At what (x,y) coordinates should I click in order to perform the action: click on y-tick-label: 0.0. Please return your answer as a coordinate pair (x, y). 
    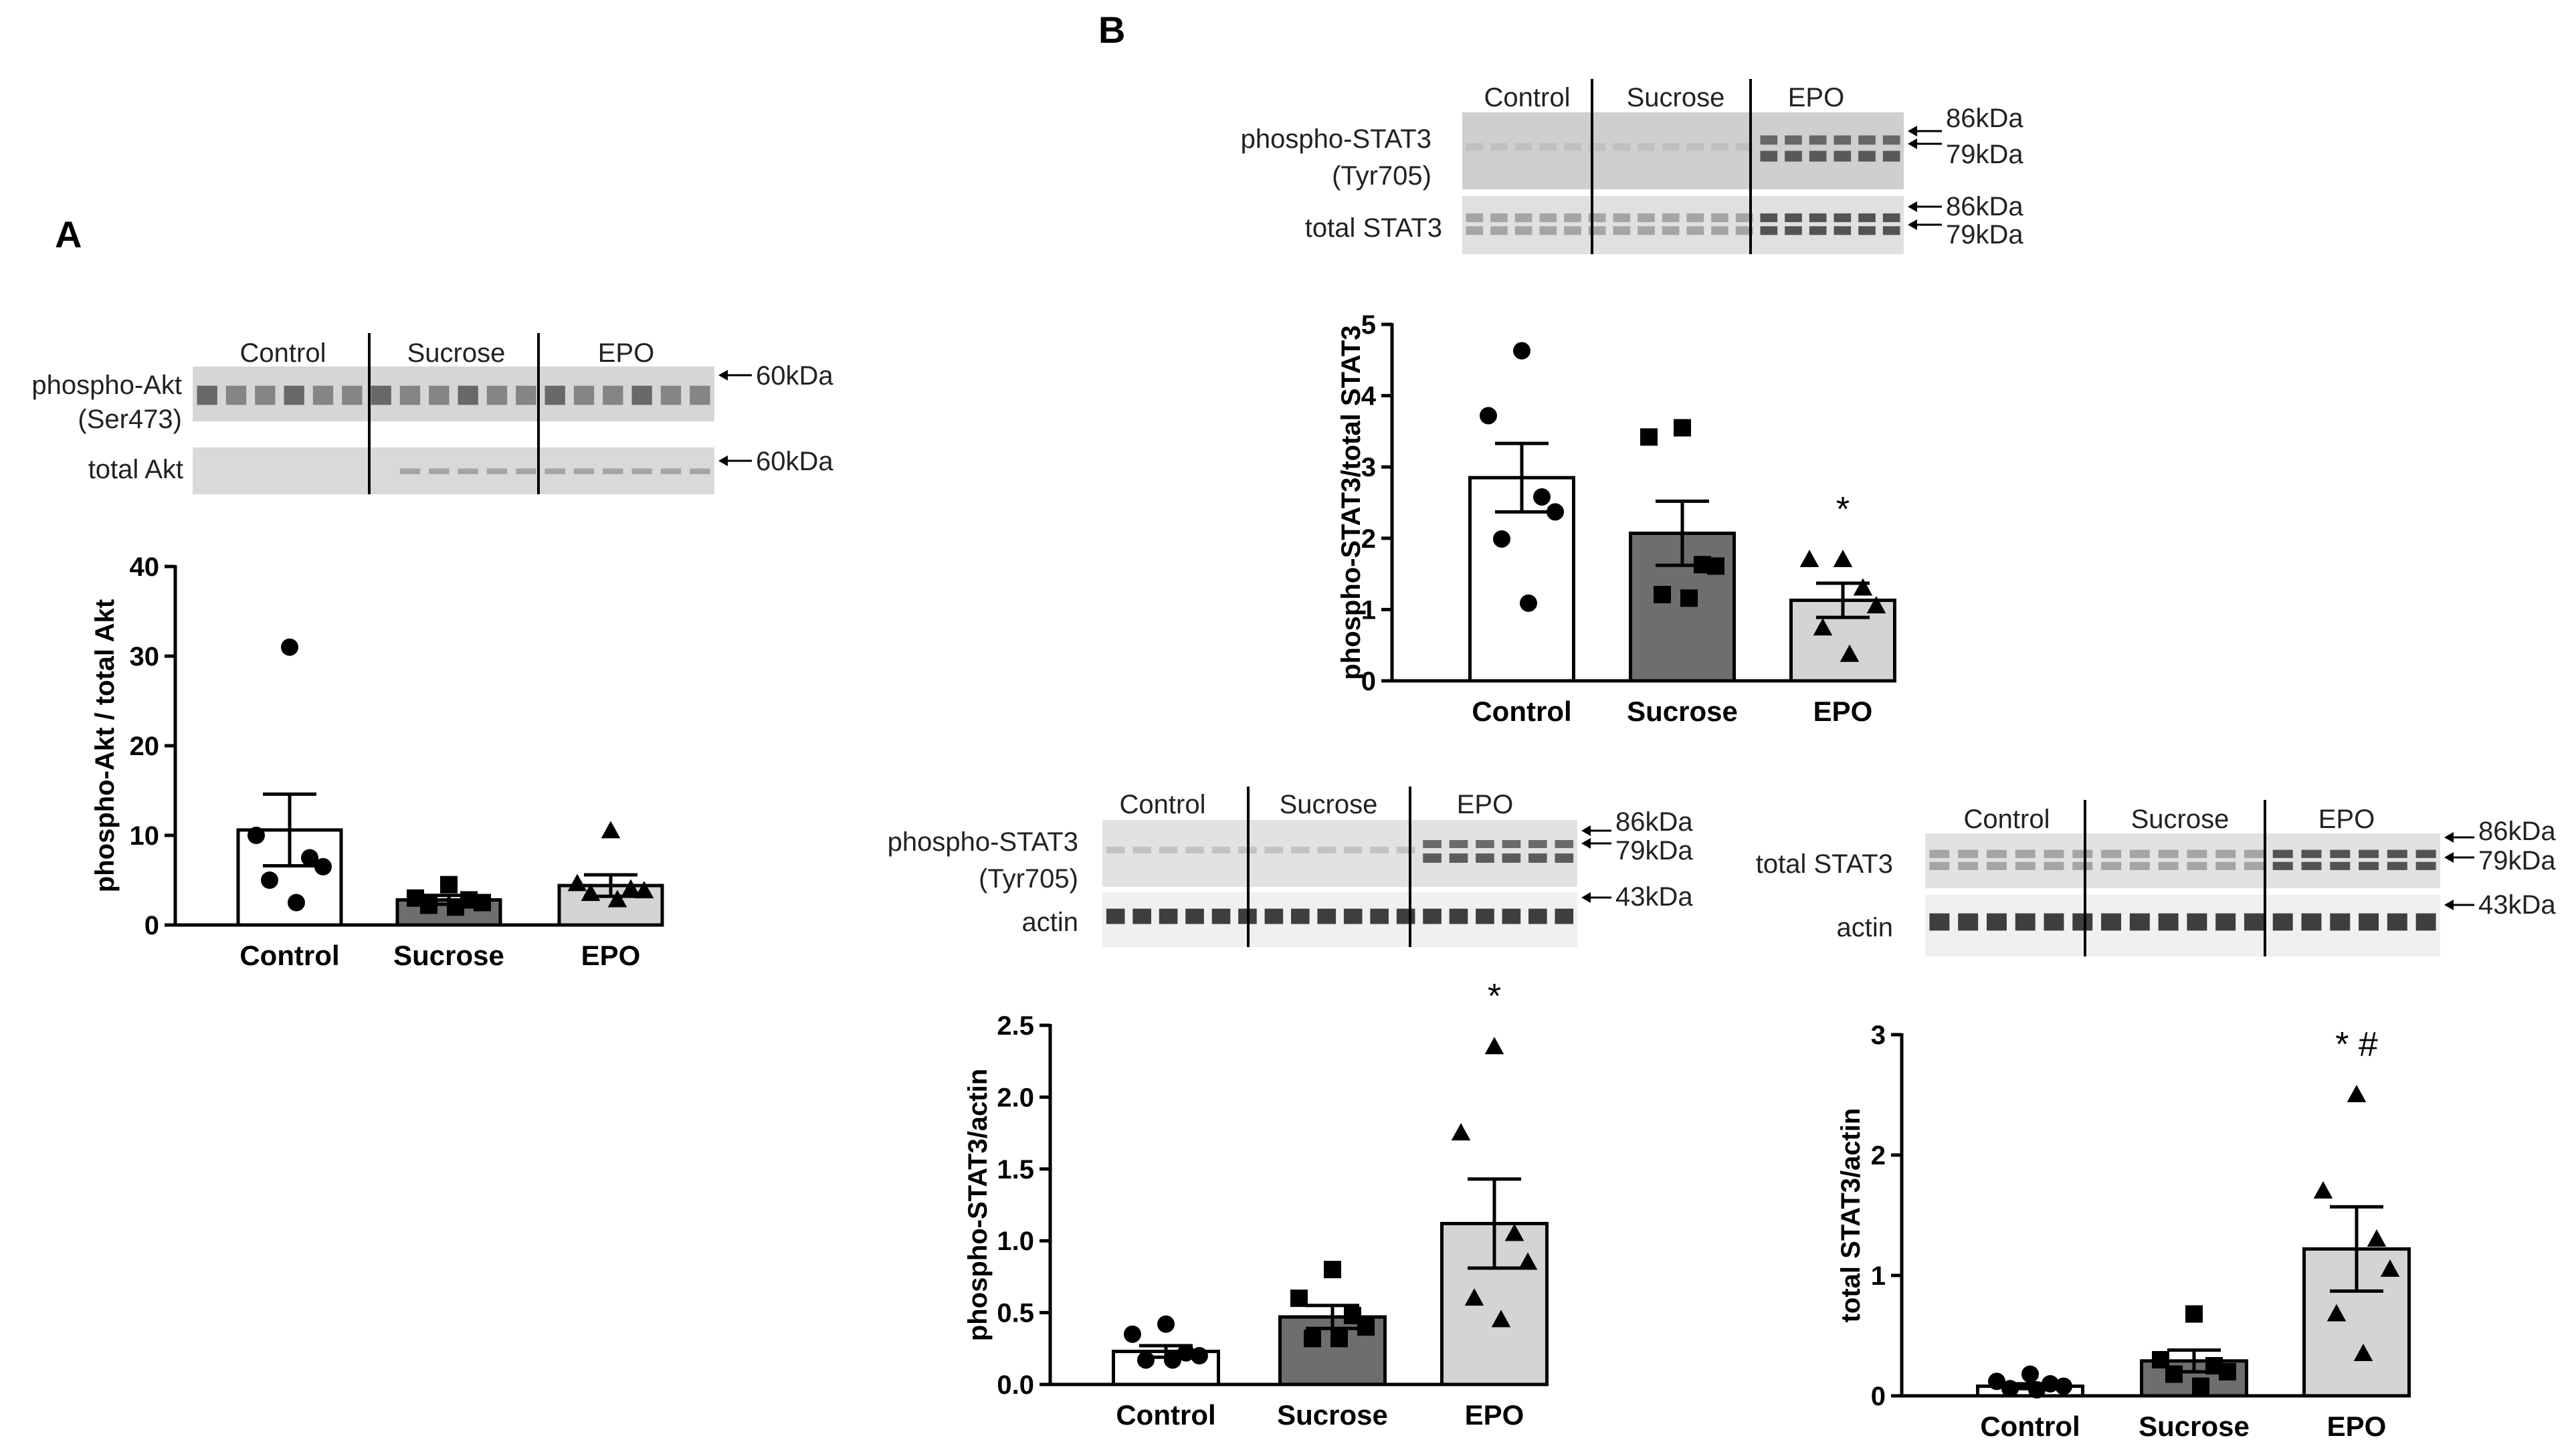
    Looking at the image, I should click on (1015, 1385).